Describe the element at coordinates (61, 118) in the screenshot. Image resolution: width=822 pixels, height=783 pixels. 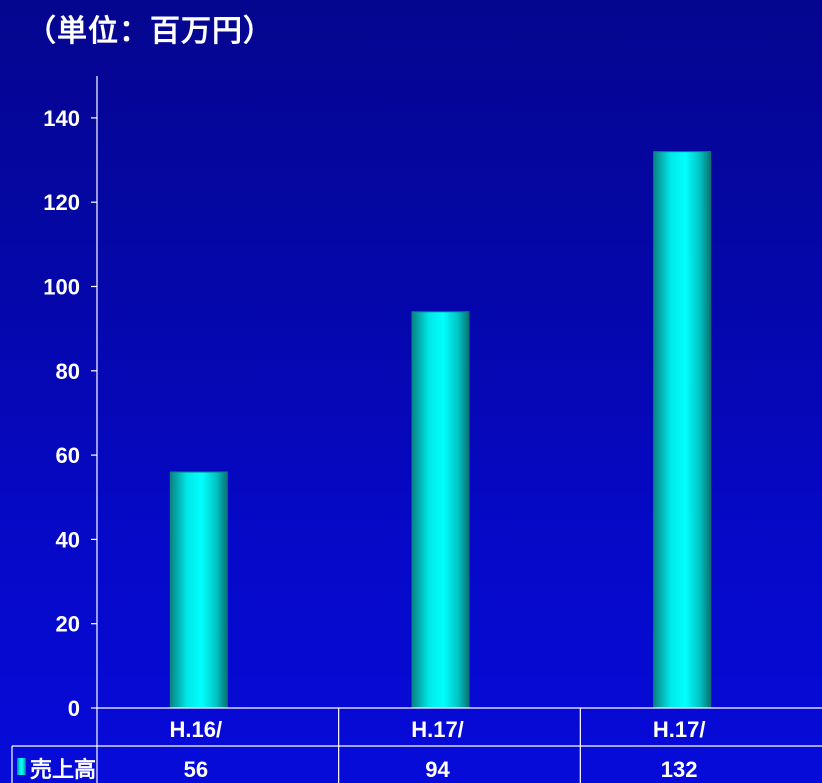
I see `y-tick-label: 140` at that location.